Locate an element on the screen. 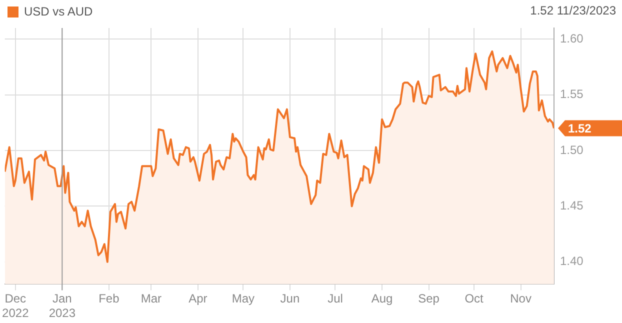 The image size is (622, 323). annotation: 1.52 is located at coordinates (580, 129).